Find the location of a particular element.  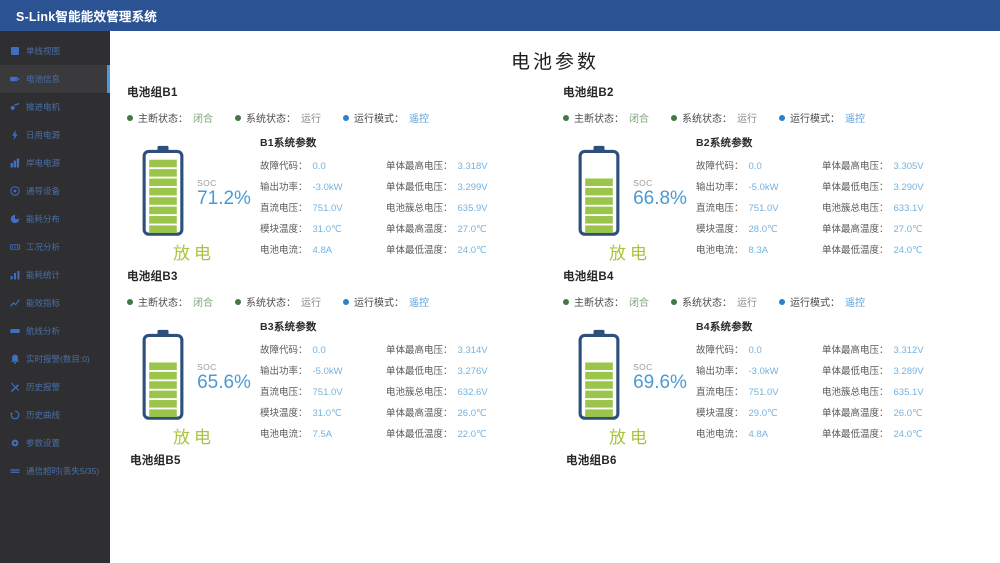

sidebar-item-label: 能耗分布 is located at coordinates (43, 218).